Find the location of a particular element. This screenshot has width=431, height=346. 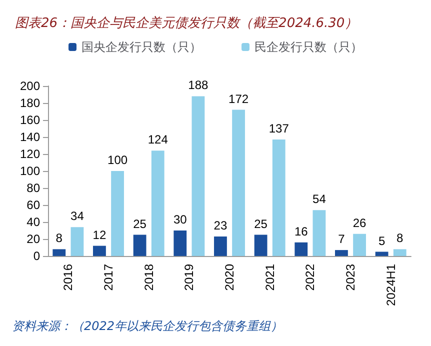

data-label: 30 is located at coordinates (180, 219).